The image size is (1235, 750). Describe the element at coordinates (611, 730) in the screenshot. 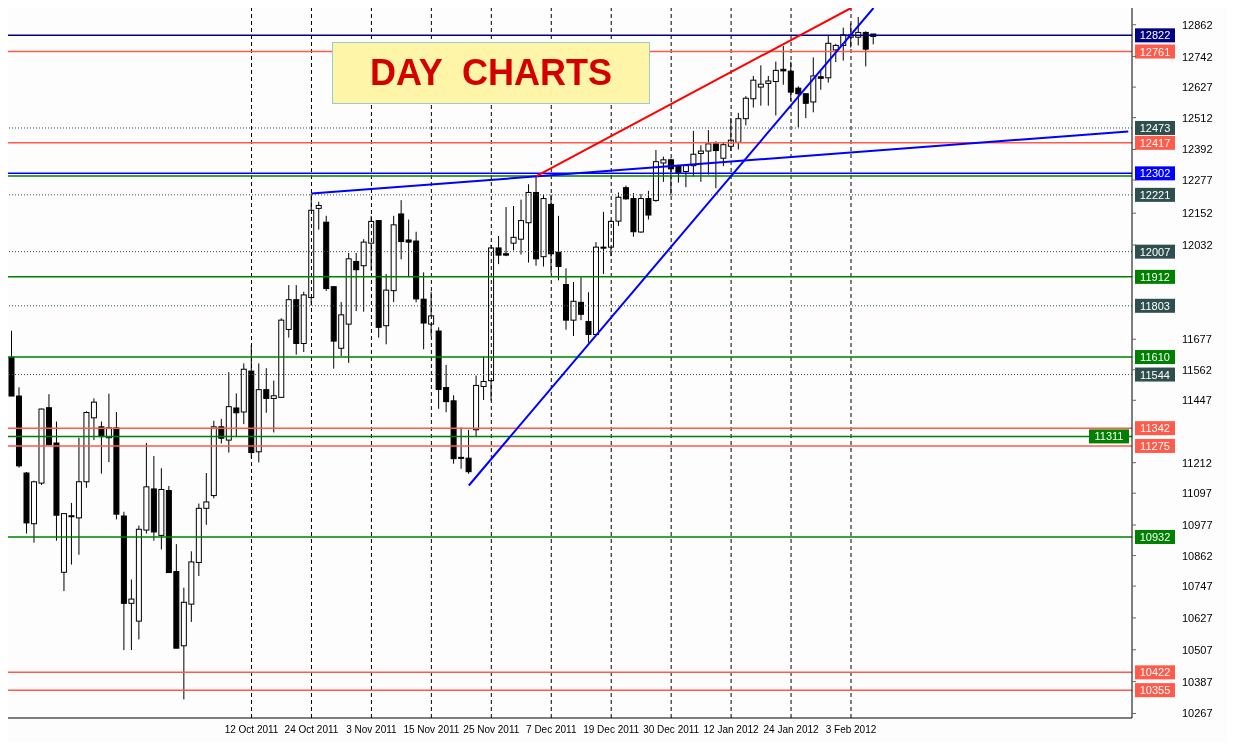

I see `x-tick-label: 19 Dec 2011` at that location.